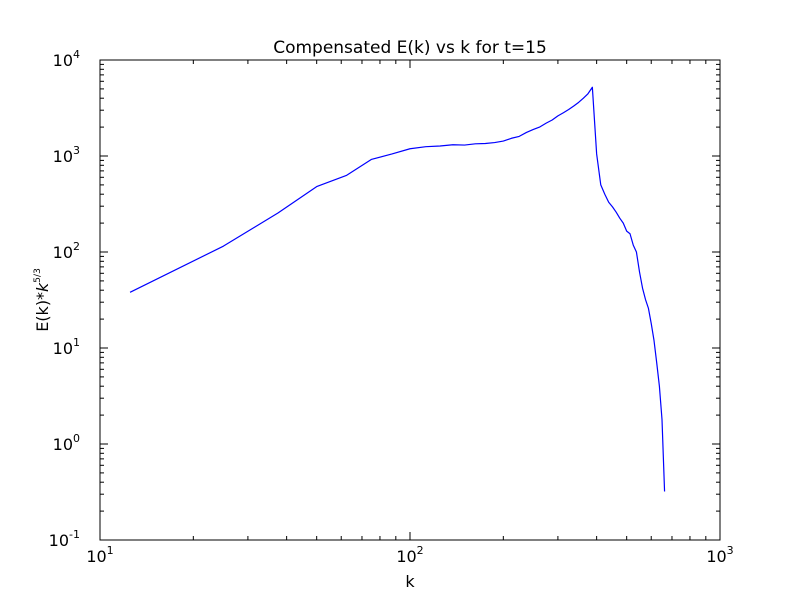 The image size is (800, 600). What do you see at coordinates (66, 59) in the screenshot?
I see `y-tick-label: 10⁴` at bounding box center [66, 59].